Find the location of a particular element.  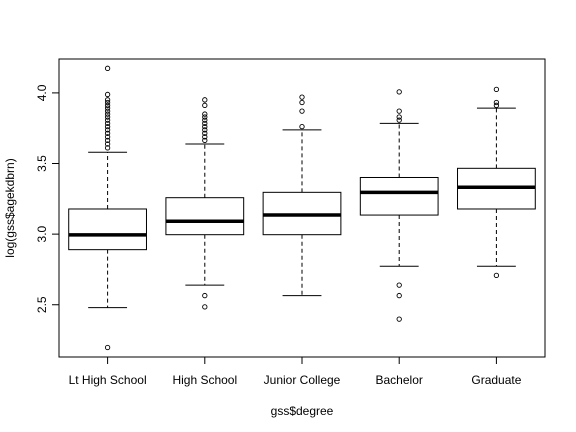

x-tick-label: Bachelor is located at coordinates (399, 380).